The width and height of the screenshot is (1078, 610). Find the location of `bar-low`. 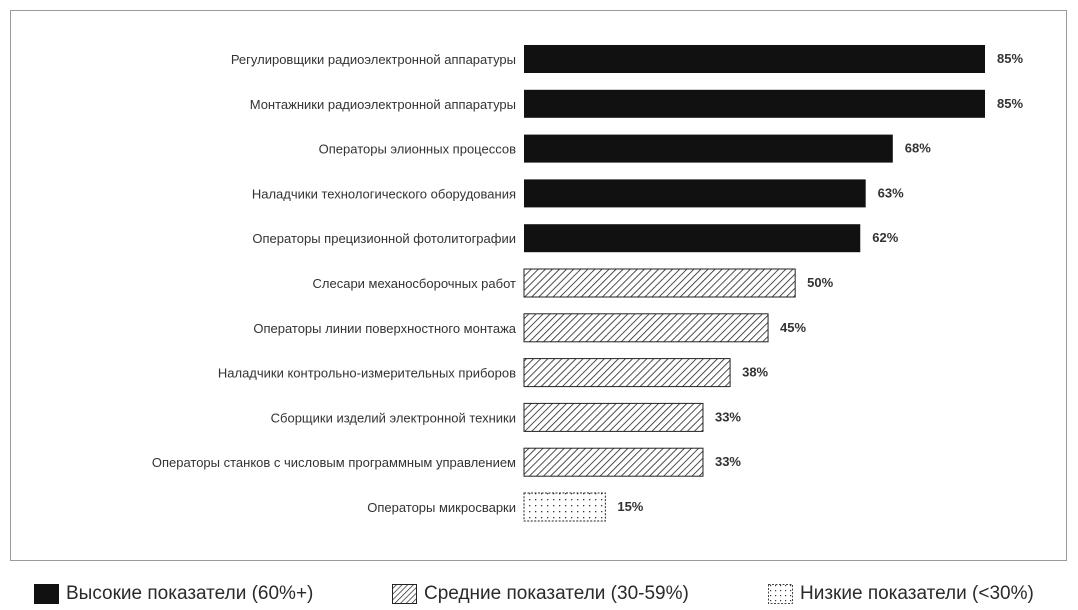

bar-low is located at coordinates (564, 507).